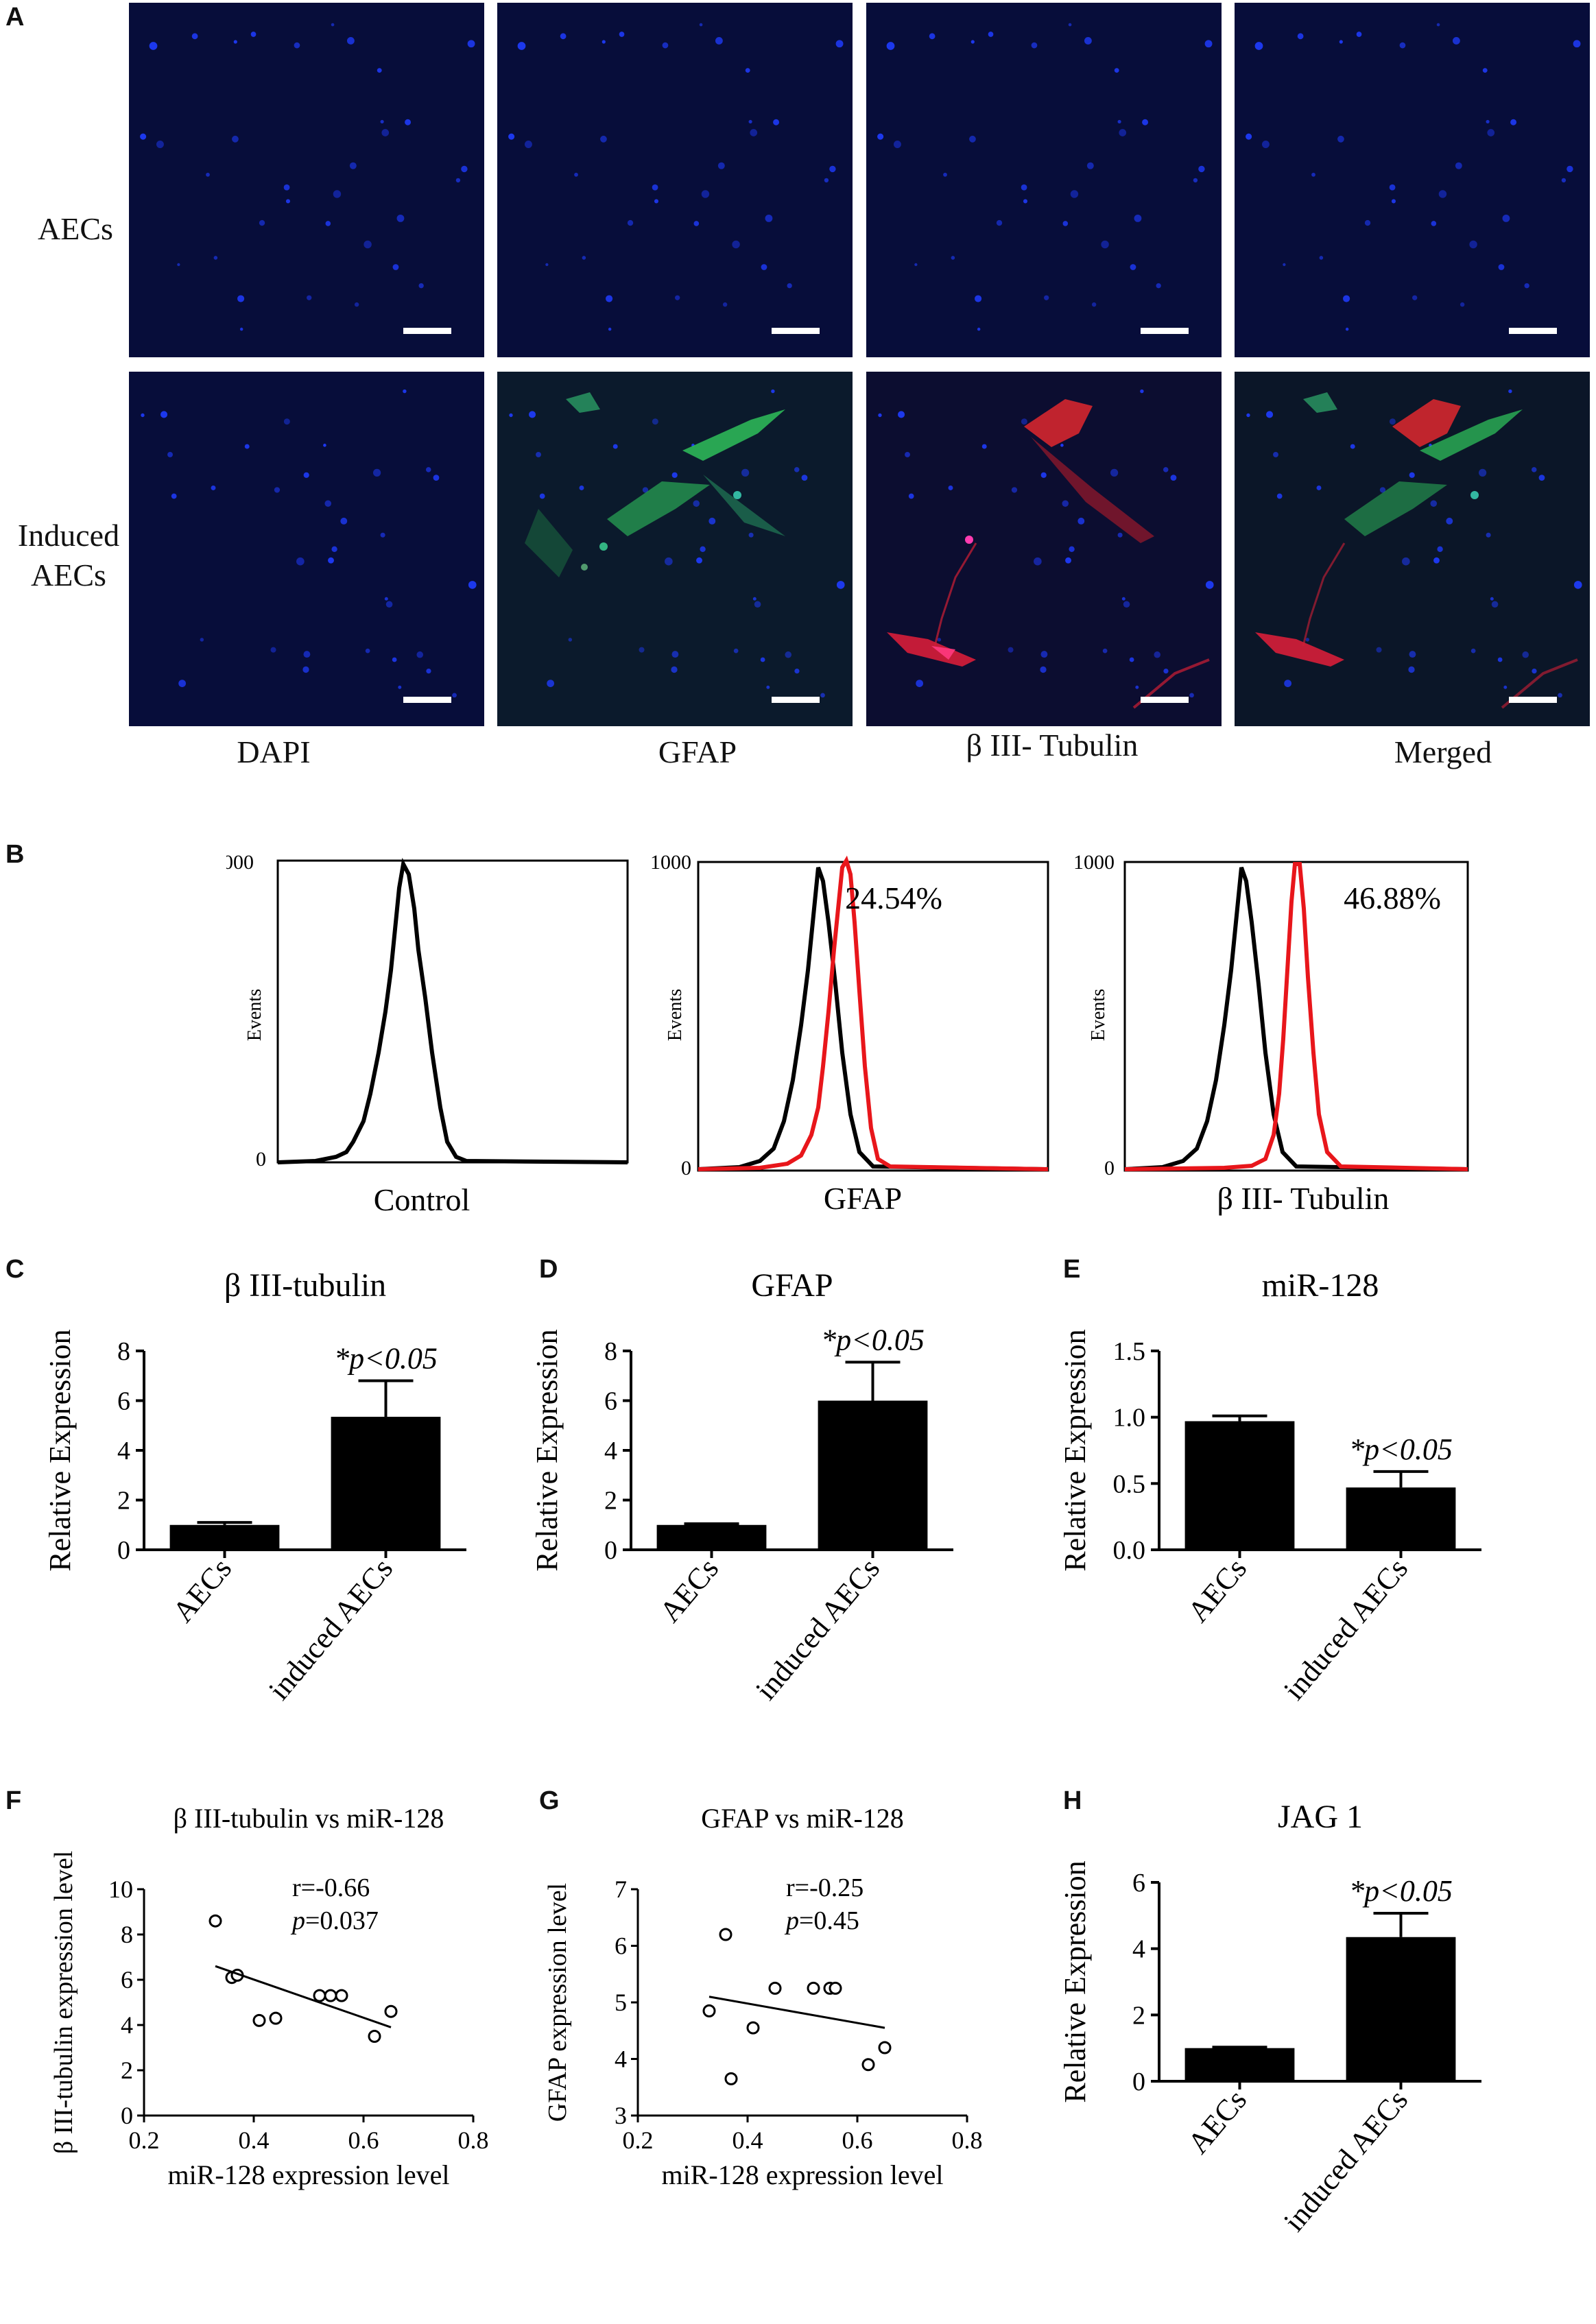 The height and width of the screenshot is (2324, 1596). What do you see at coordinates (676, 1015) in the screenshot?
I see `flow-ylabel: Events` at bounding box center [676, 1015].